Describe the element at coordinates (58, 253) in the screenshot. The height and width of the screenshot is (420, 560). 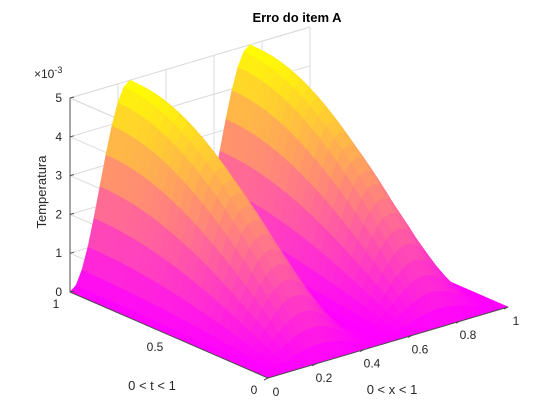
I see `z-tick-label: 1` at that location.